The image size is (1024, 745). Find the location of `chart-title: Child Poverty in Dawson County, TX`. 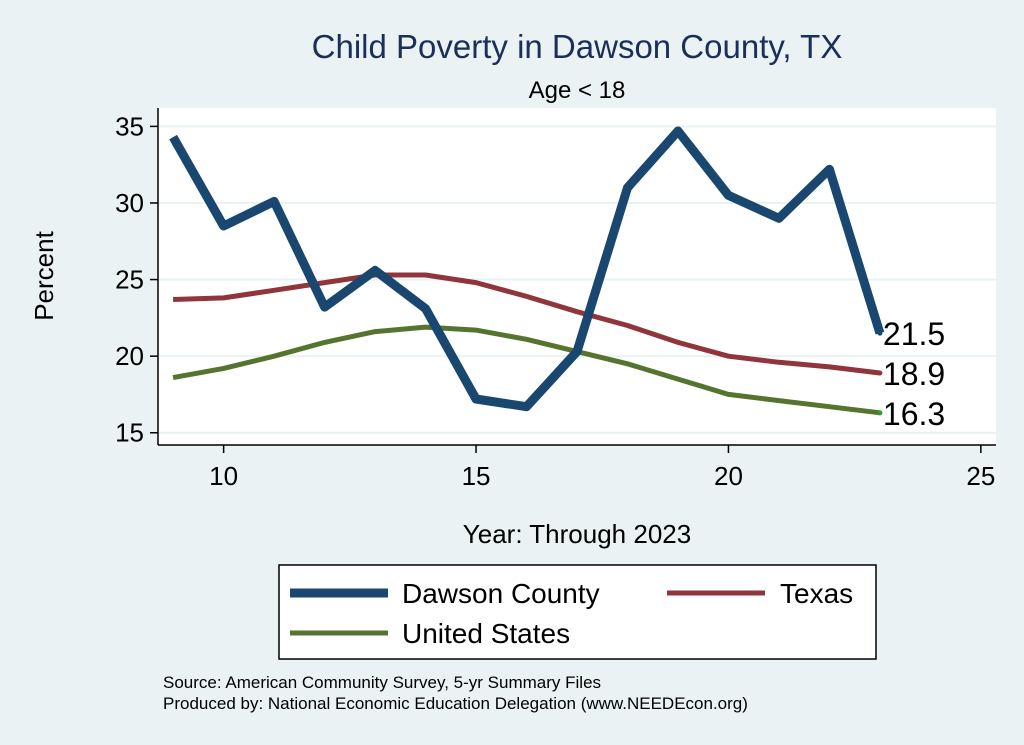

chart-title: Child Poverty in Dawson County, TX is located at coordinates (577, 46).